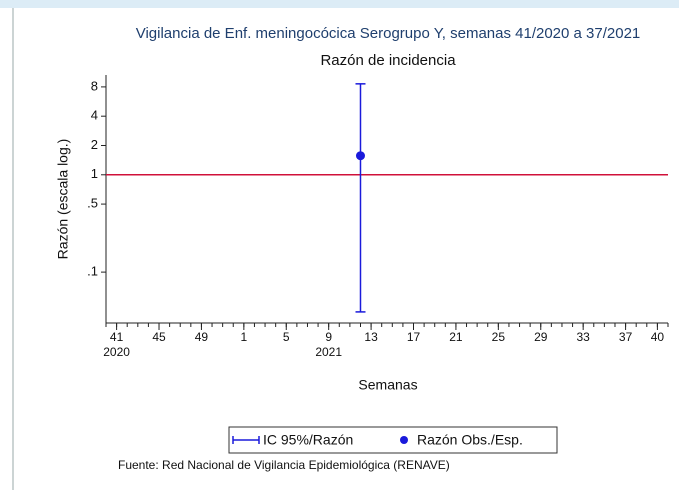 The image size is (679, 490). What do you see at coordinates (499, 337) in the screenshot?
I see `x-tick-label: 25` at bounding box center [499, 337].